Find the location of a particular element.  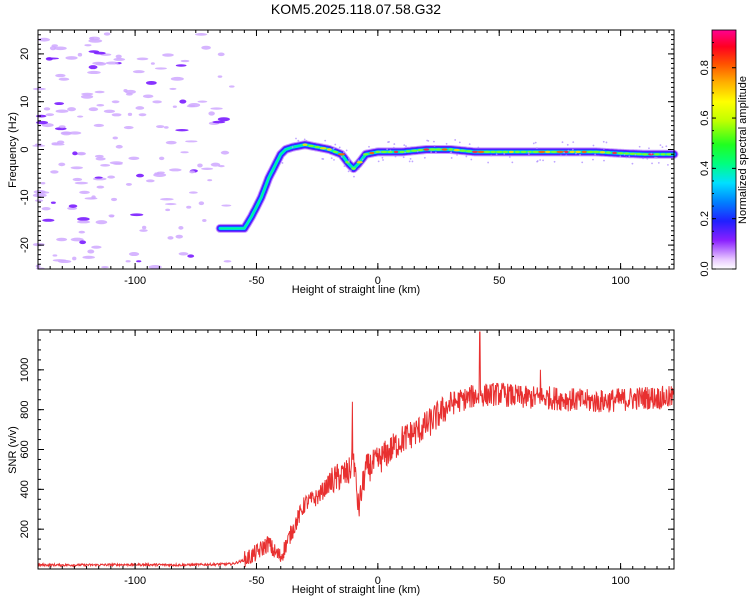

y-tick-label: 10 is located at coordinates (25, 102).